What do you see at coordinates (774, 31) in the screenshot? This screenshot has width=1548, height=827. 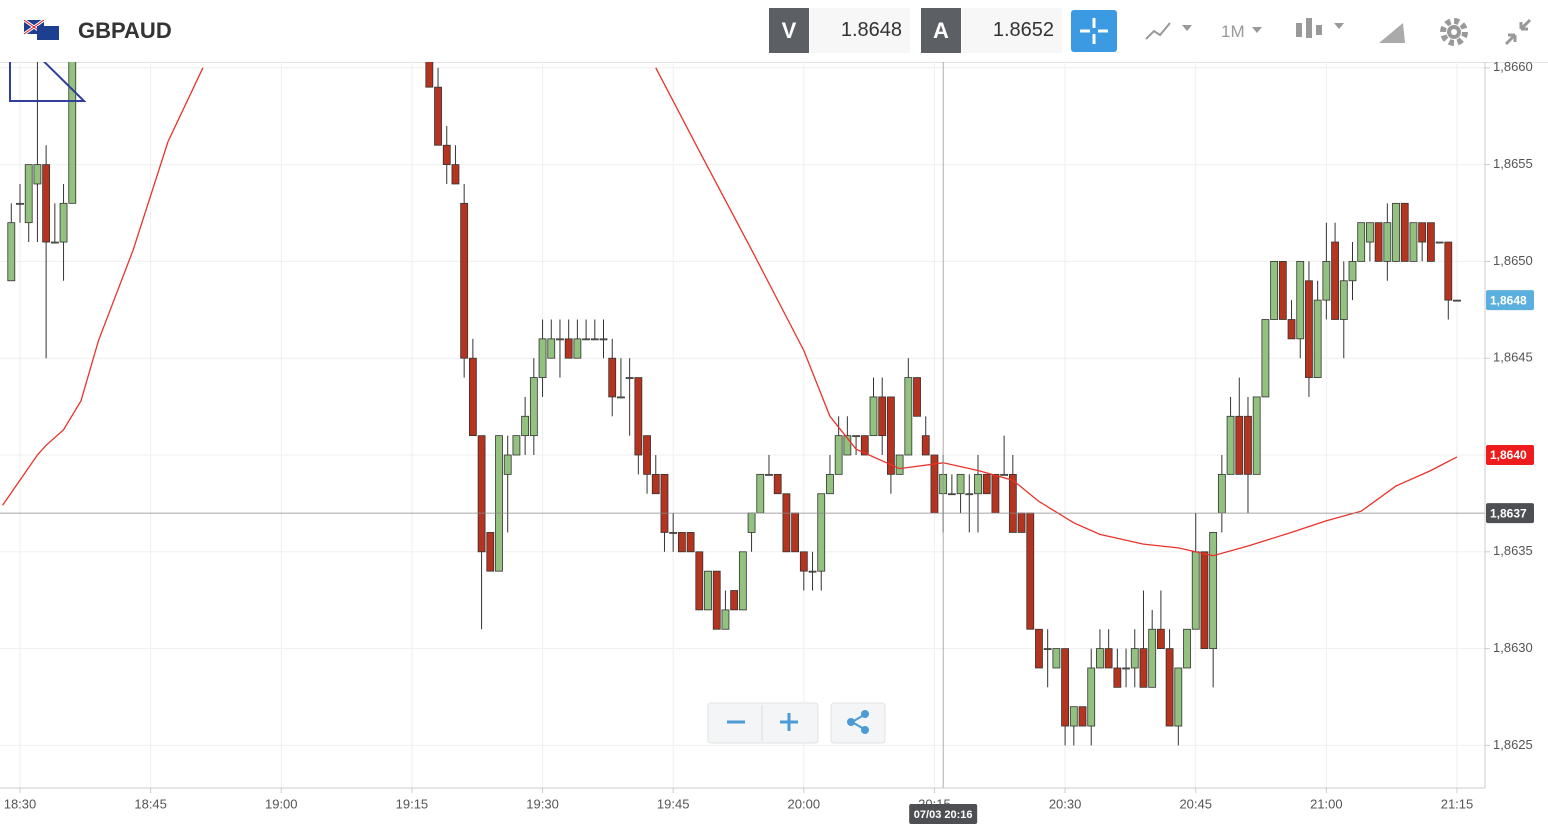 I see `toolbar: GBPAUD V 1.8648 A 1.8652 1M` at bounding box center [774, 31].